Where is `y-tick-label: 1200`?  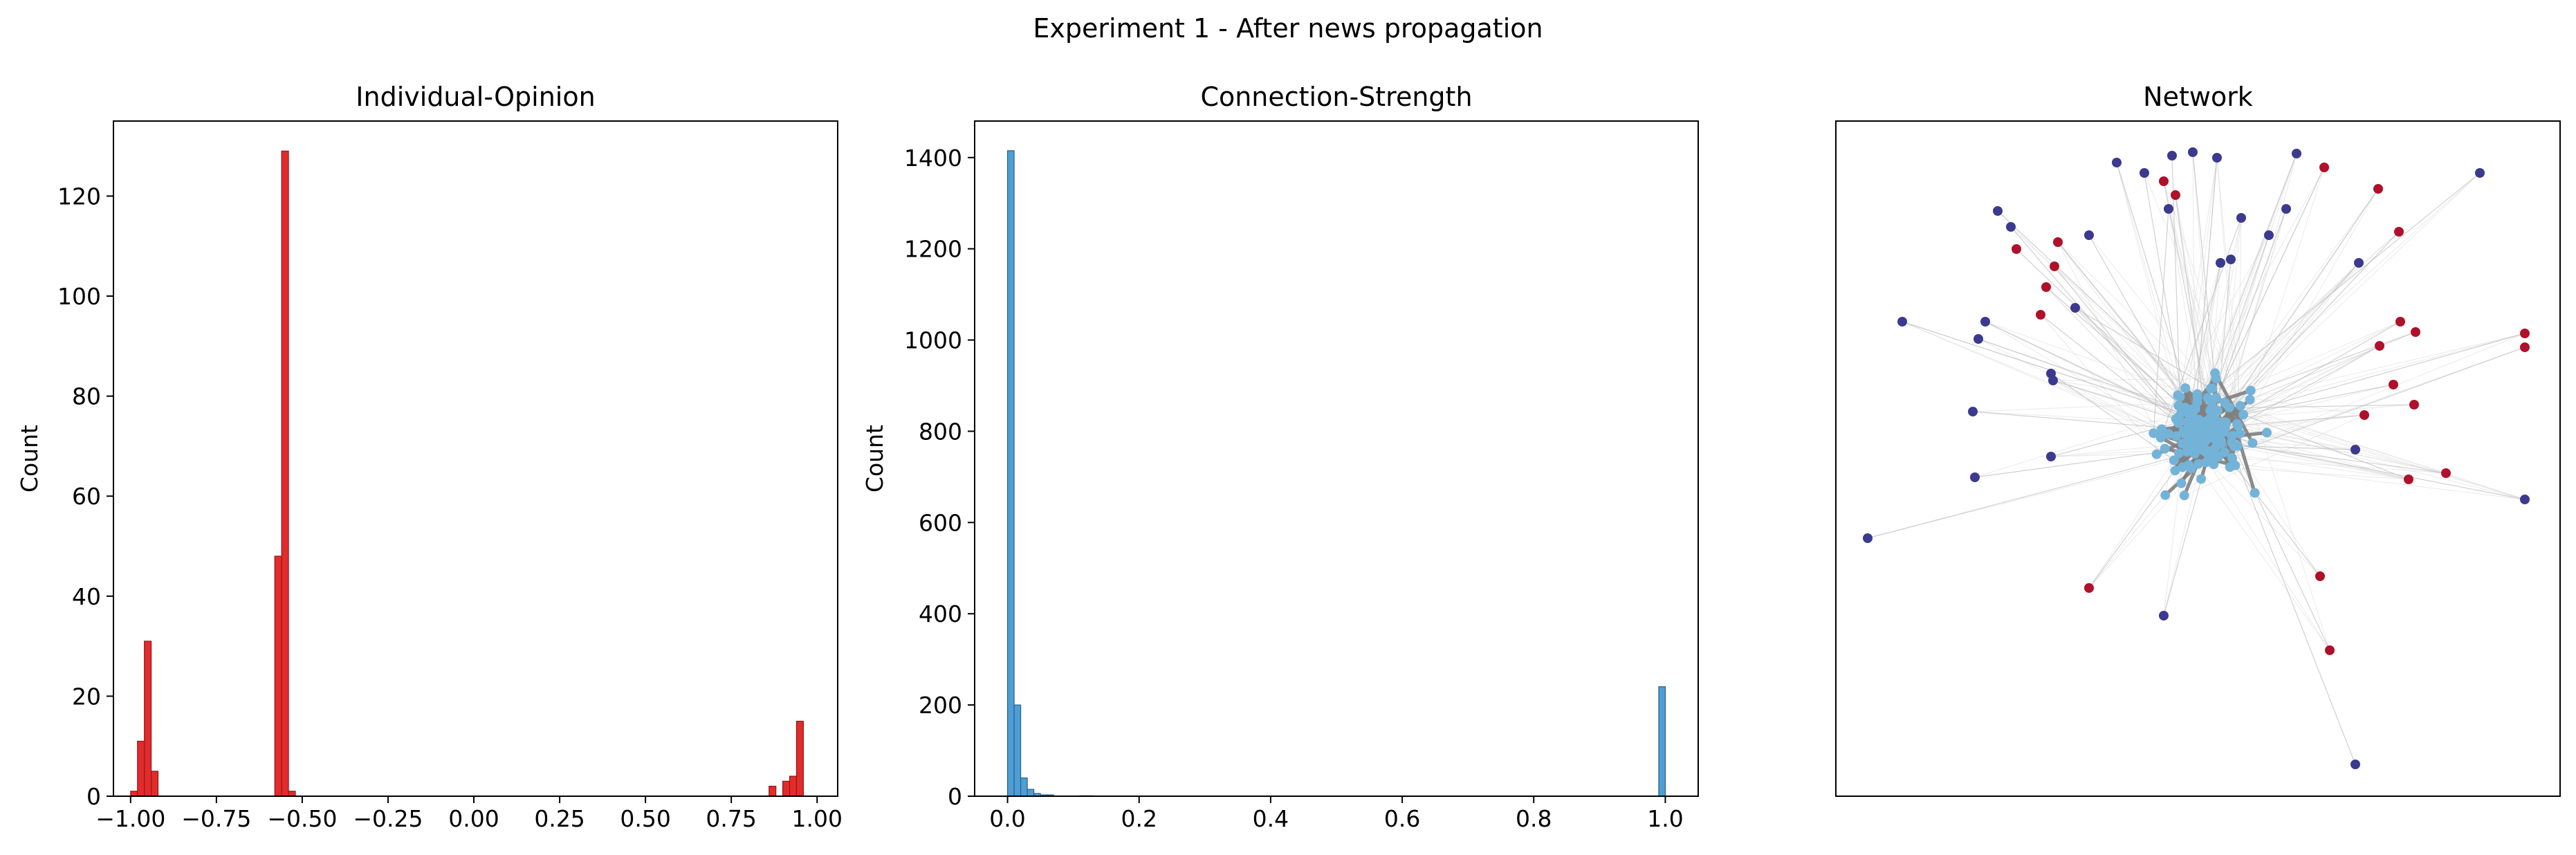
y-tick-label: 1200 is located at coordinates (933, 249).